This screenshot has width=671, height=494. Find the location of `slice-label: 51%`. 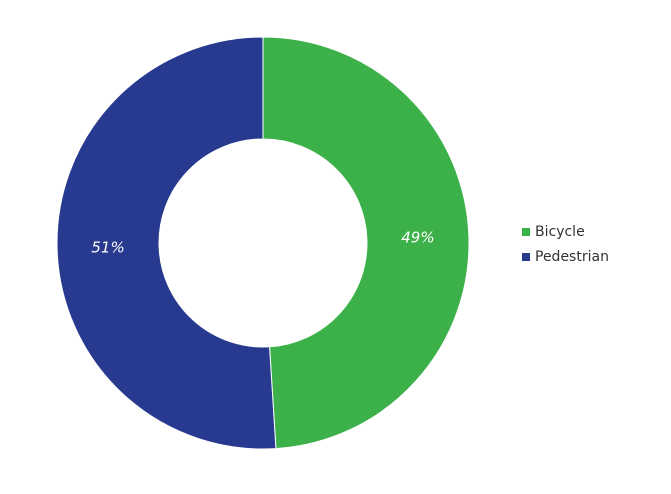

slice-label: 51% is located at coordinates (107, 247).